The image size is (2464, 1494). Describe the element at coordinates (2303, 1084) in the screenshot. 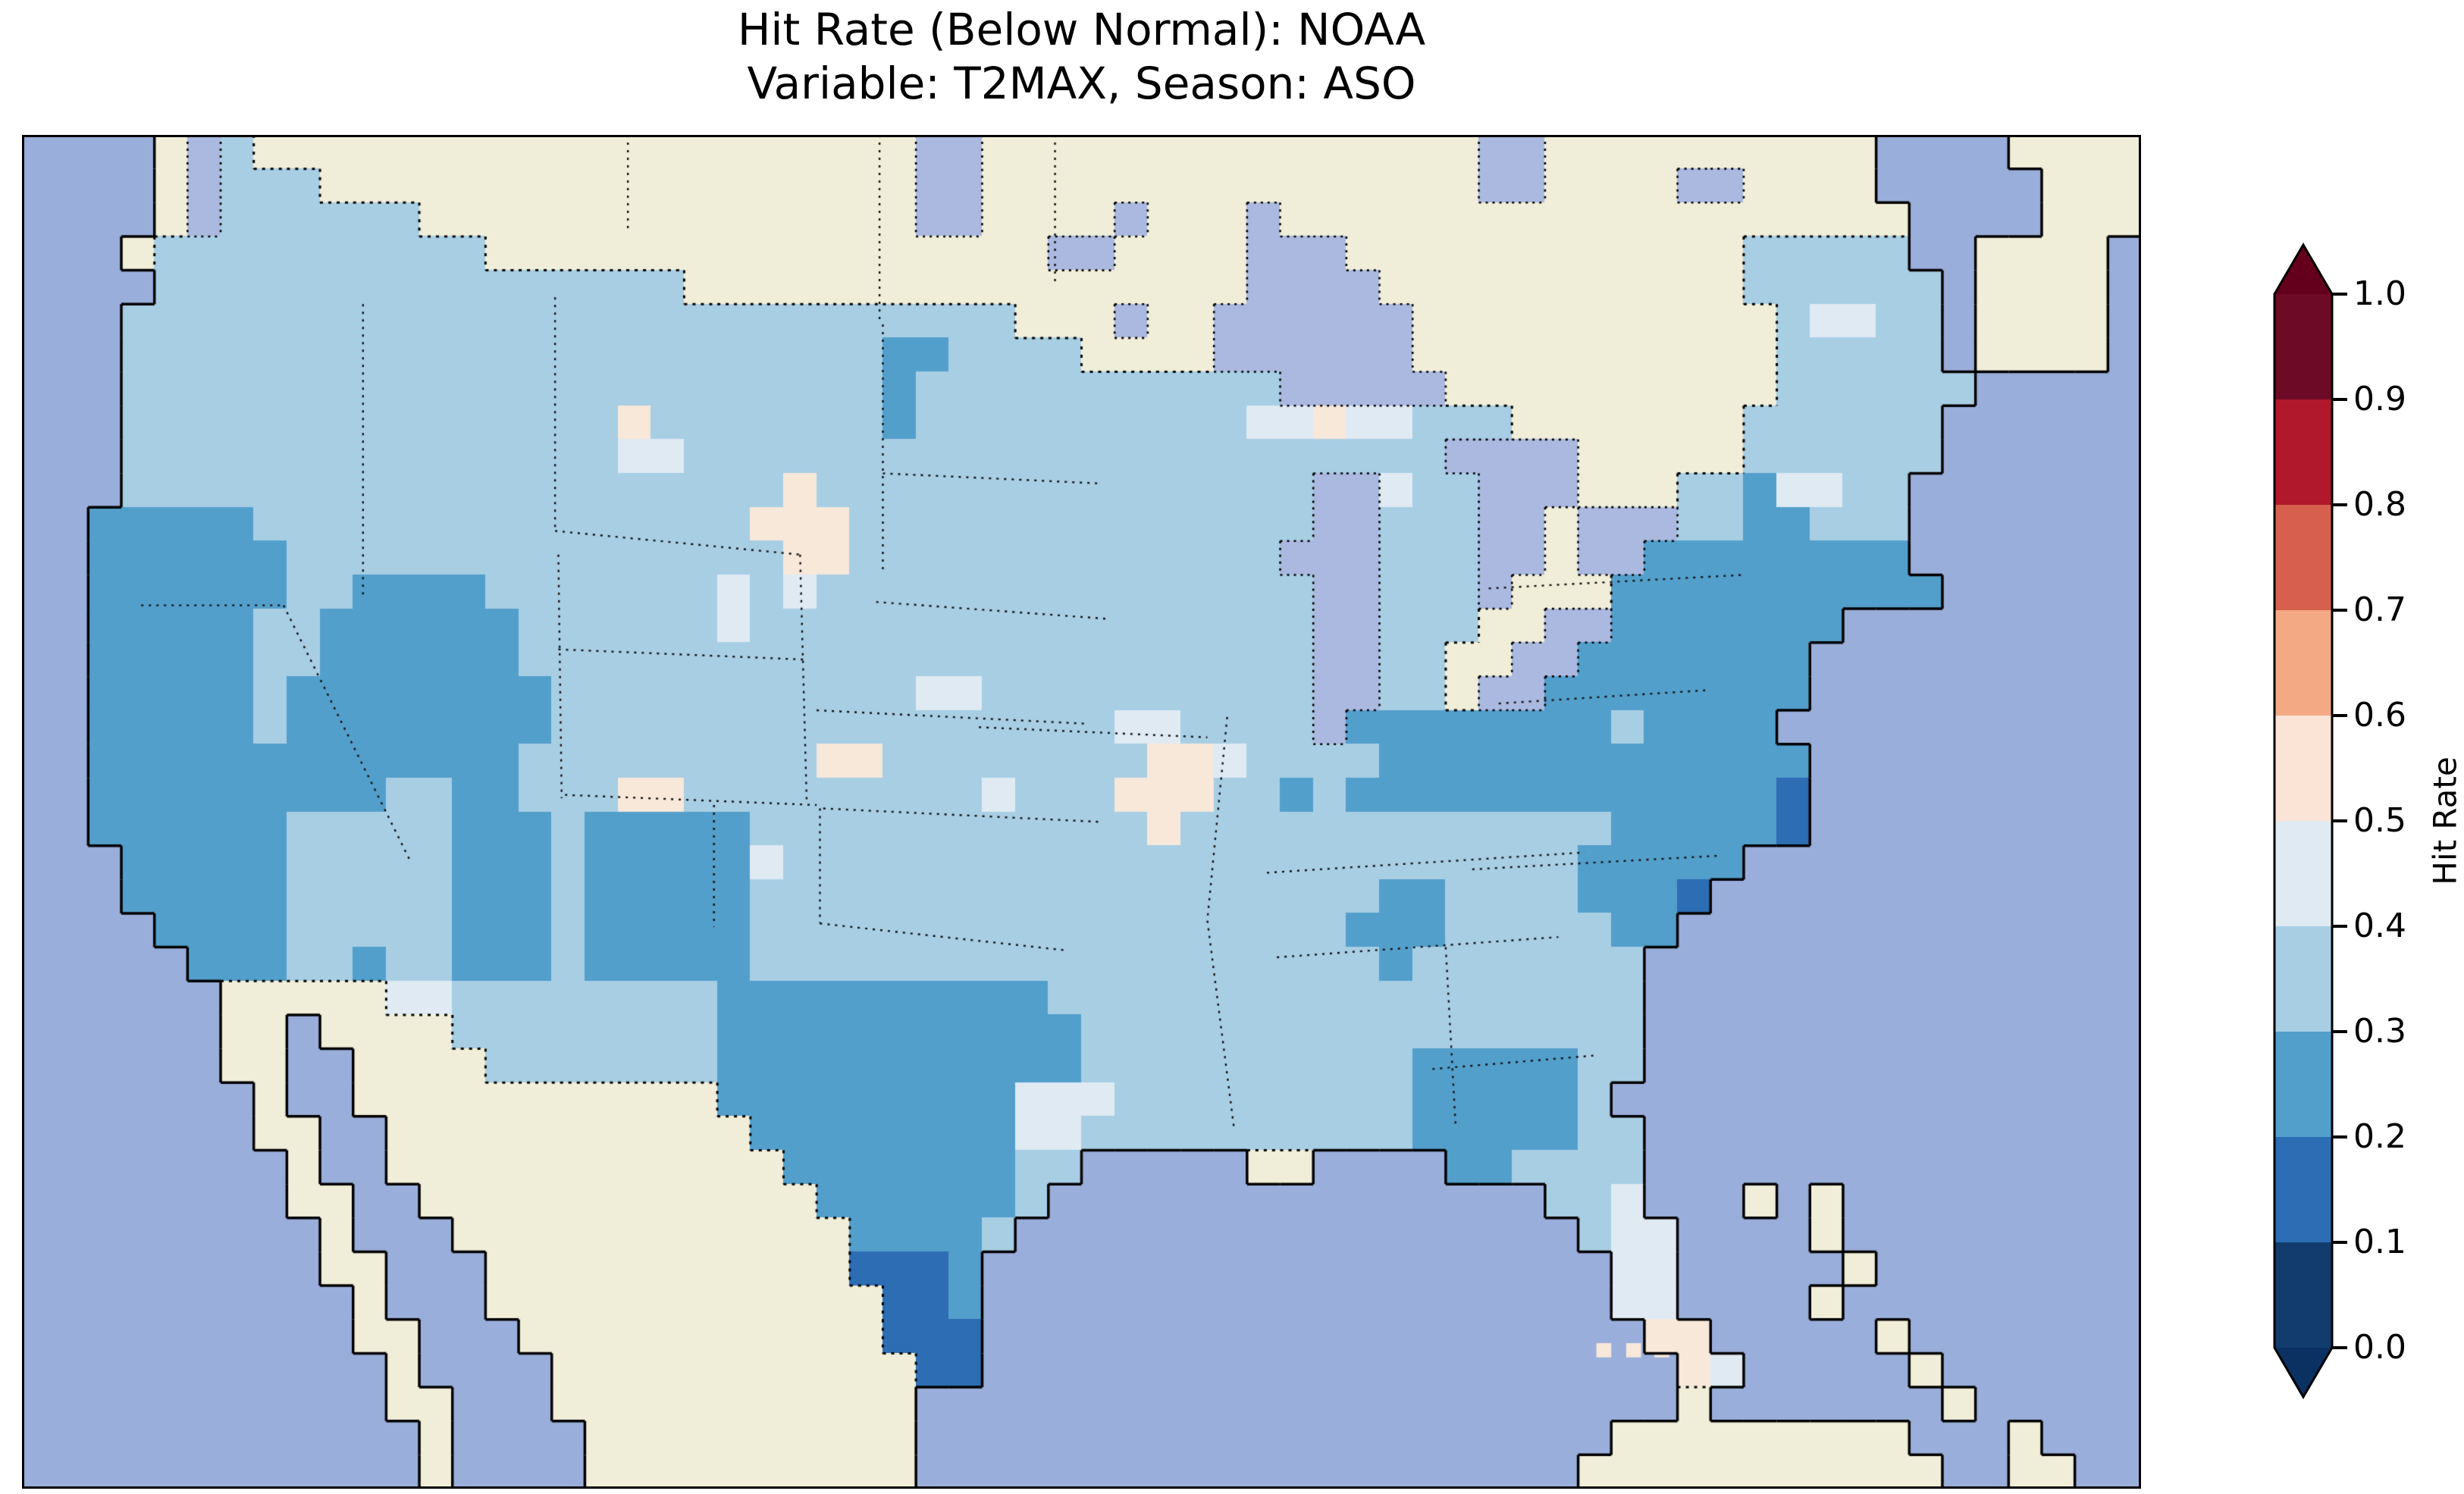

I see `colorbar-bin-0.2-0.3` at that location.